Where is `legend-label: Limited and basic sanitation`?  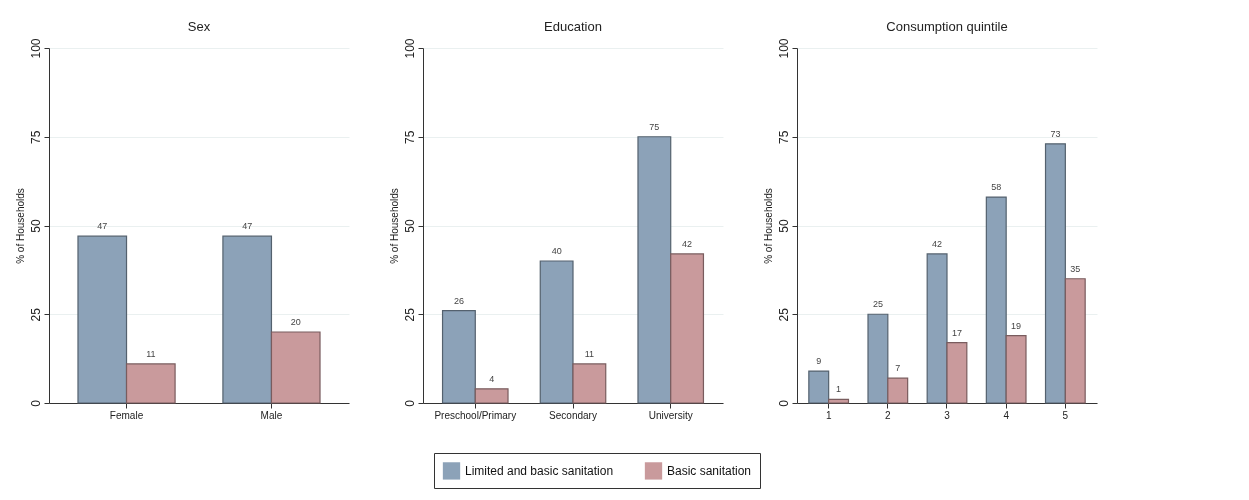
legend-label: Limited and basic sanitation is located at coordinates (539, 470).